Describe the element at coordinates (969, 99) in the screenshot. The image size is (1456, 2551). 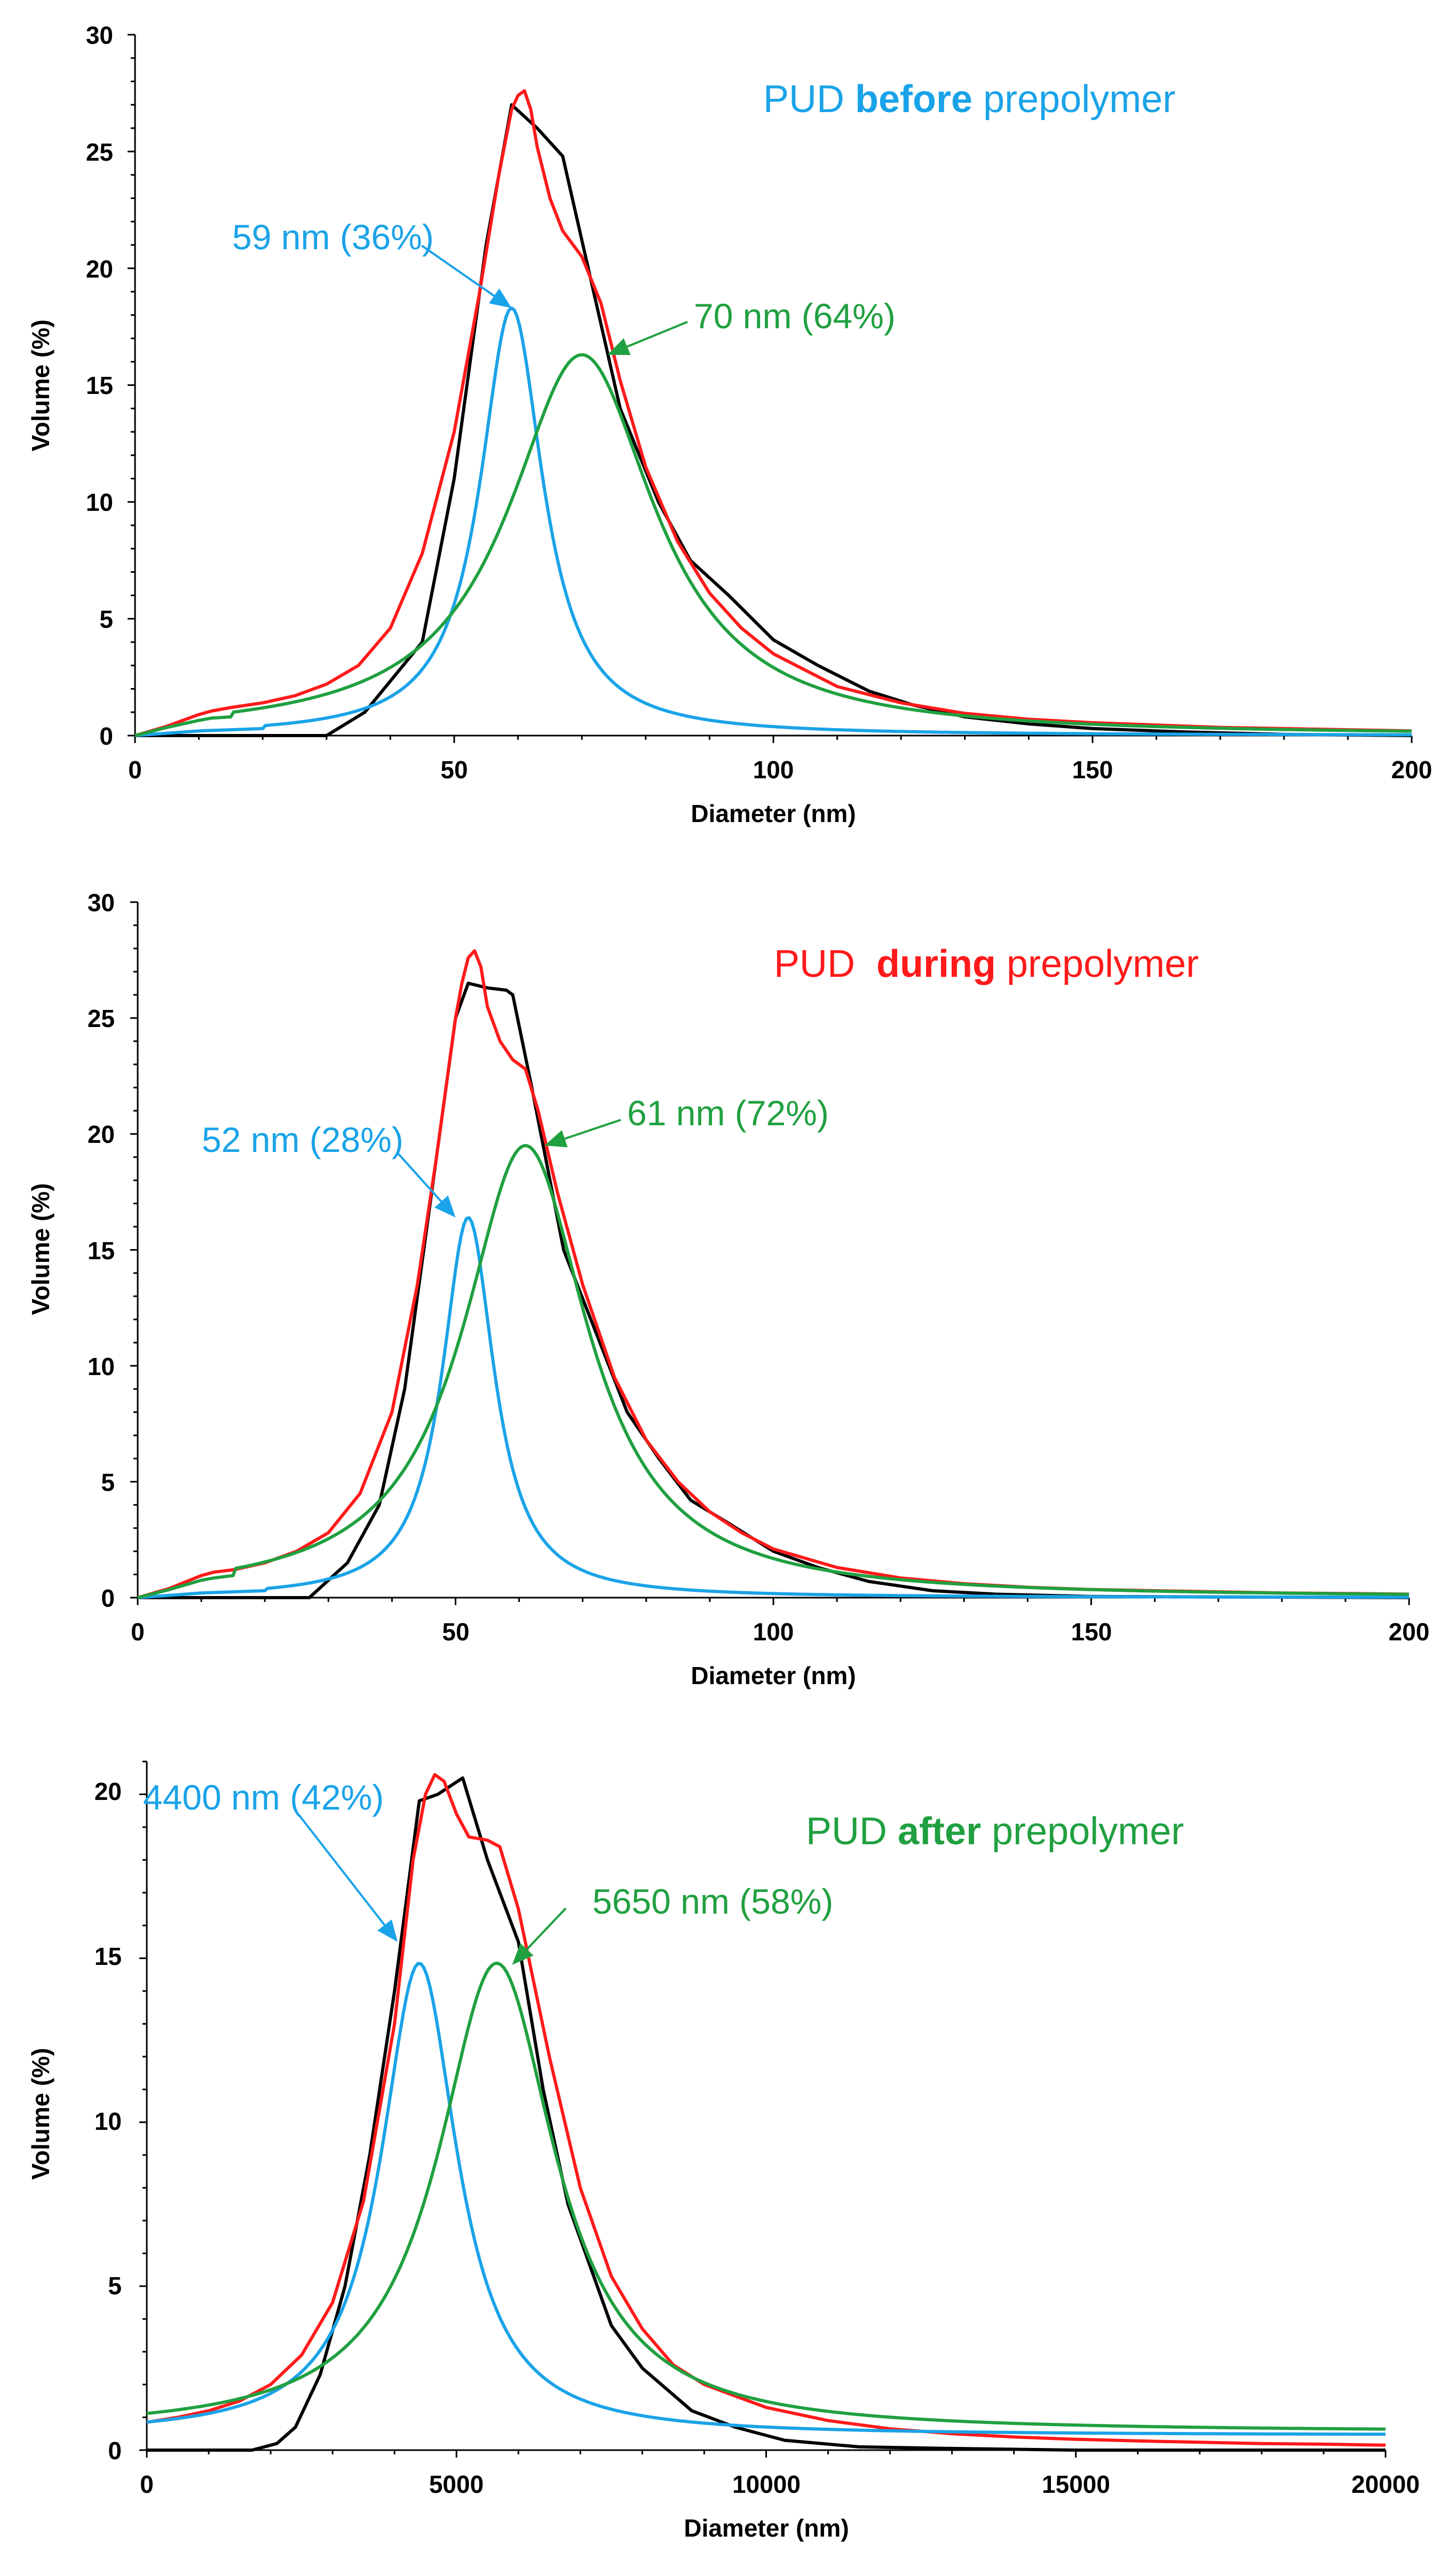
I see `panel-title: PUD before prepolymer` at that location.